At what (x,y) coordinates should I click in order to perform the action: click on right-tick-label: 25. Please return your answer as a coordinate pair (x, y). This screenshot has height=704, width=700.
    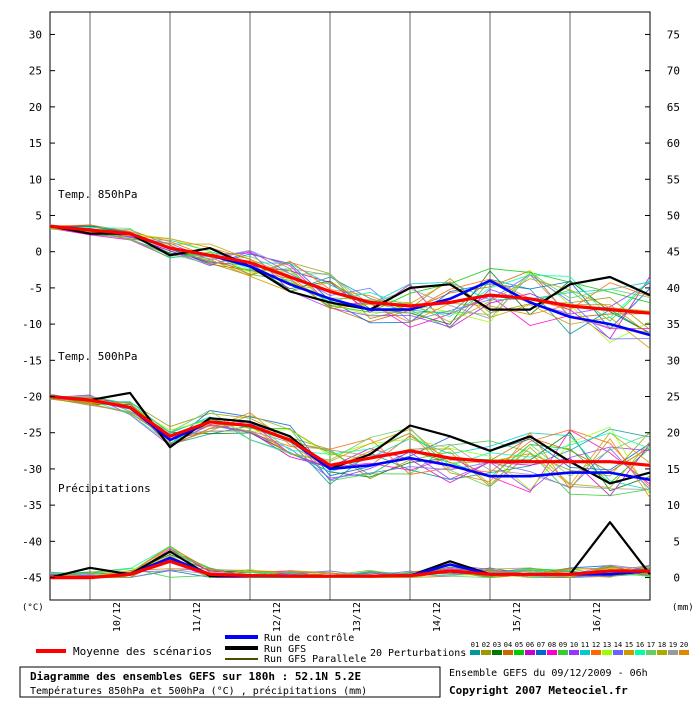
    Looking at the image, I should click on (673, 397).